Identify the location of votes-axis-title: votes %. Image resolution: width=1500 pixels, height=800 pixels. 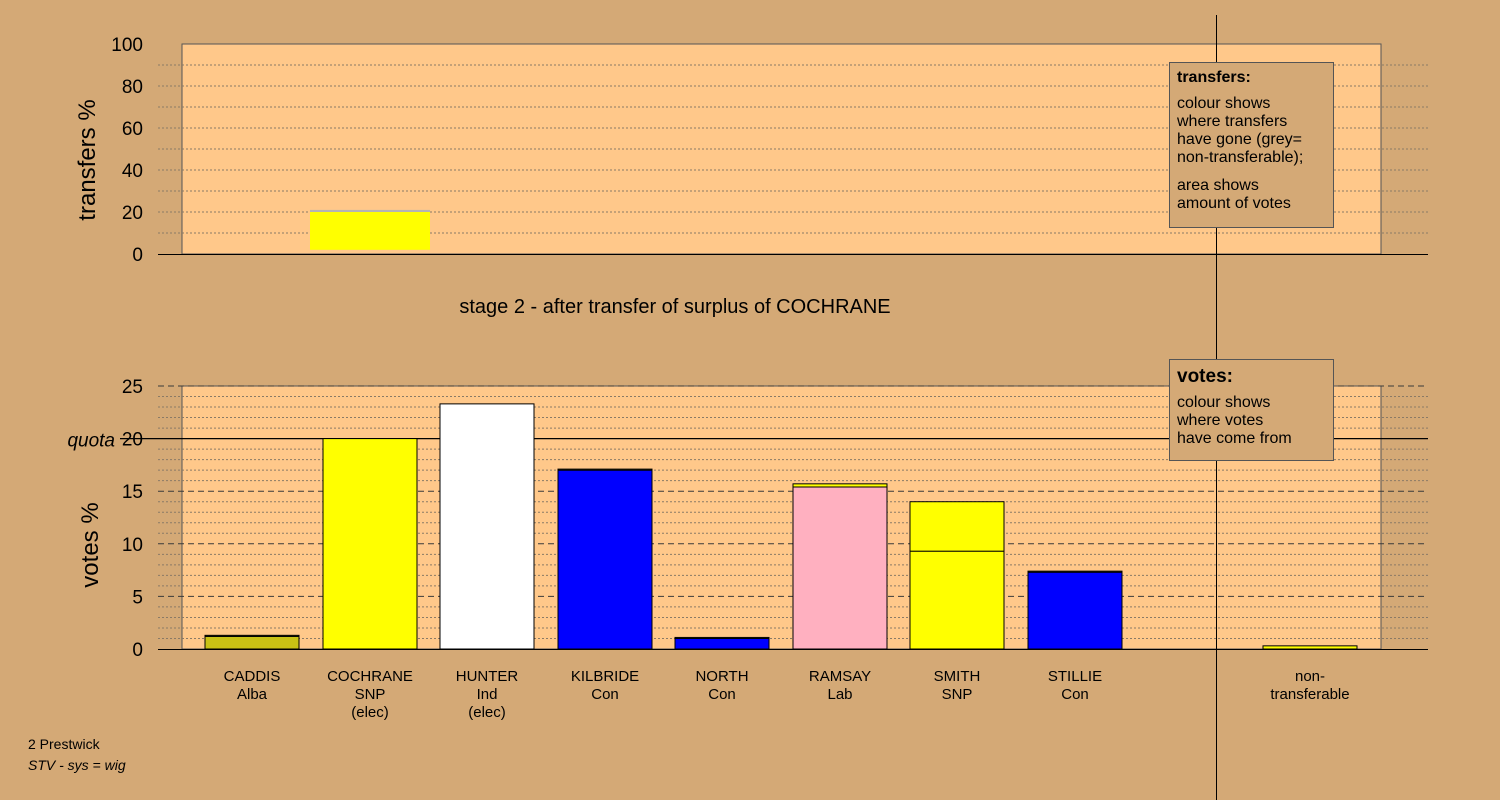
(90, 544).